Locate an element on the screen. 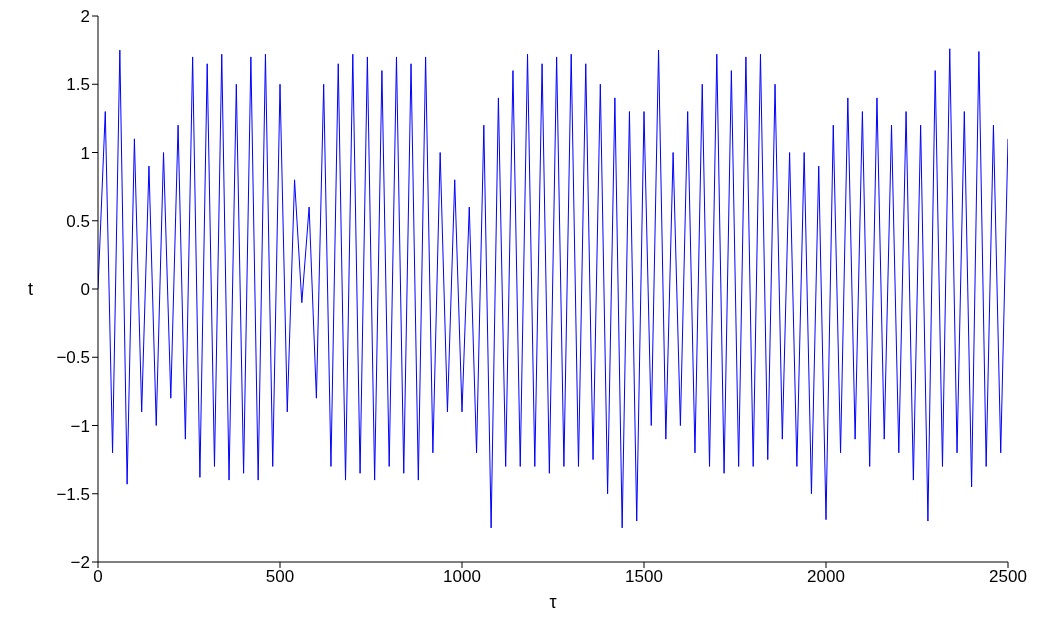  x-tick-label: 2000 is located at coordinates (826, 577).